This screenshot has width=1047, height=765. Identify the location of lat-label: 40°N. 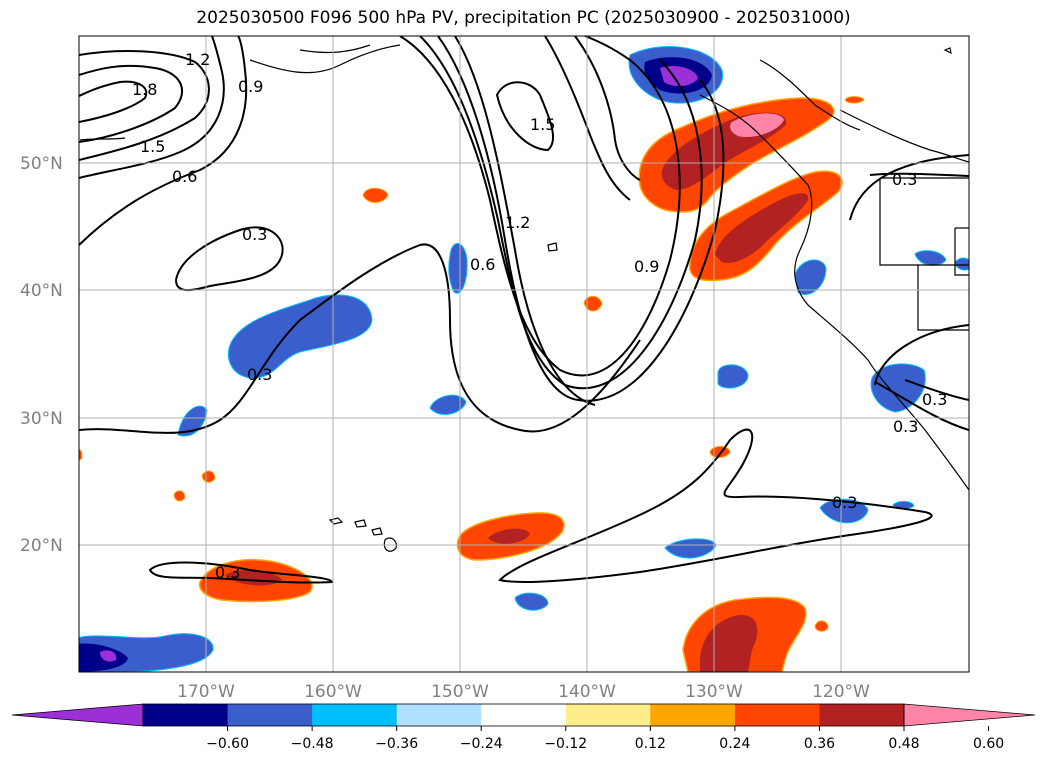
(41, 291).